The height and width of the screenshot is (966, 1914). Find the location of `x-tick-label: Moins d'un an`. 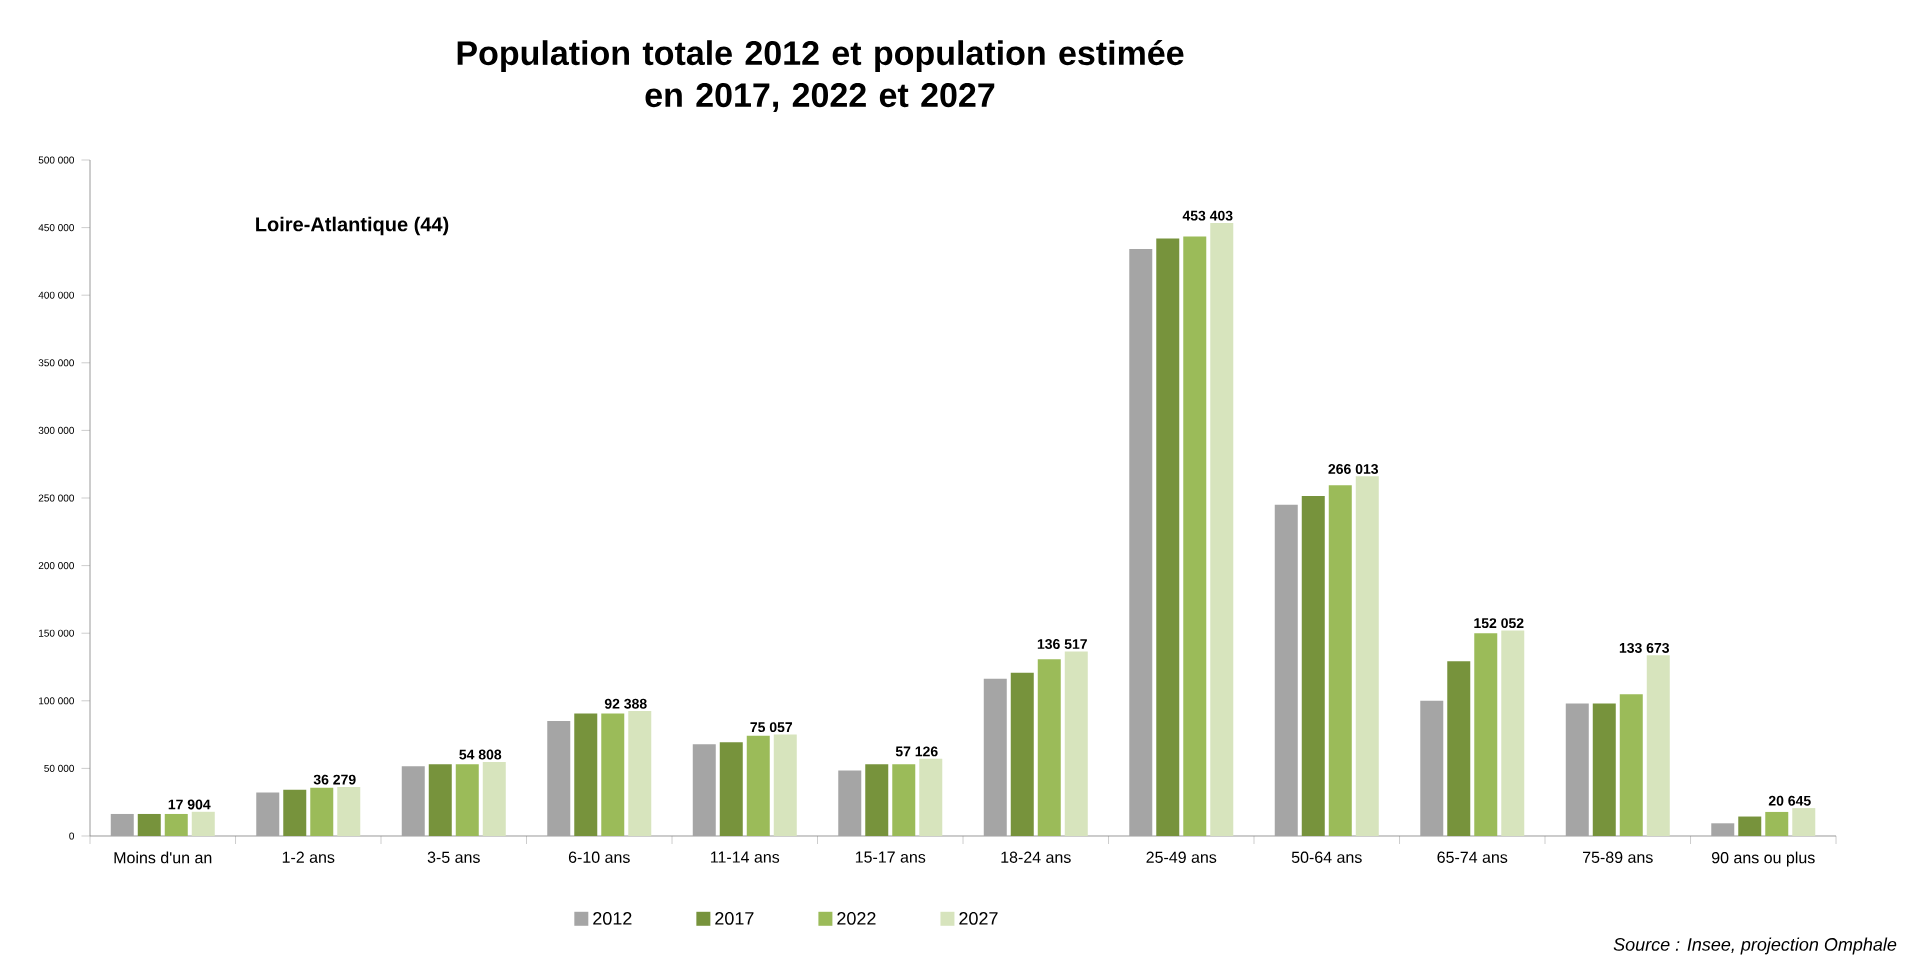

x-tick-label: Moins d'un an is located at coordinates (163, 857).